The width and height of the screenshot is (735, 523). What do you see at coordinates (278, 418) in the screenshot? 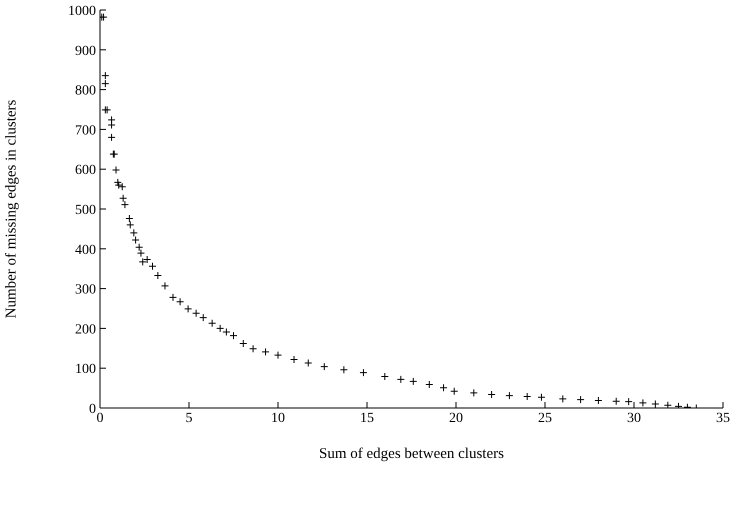
I see `x-tick-label: 10` at bounding box center [278, 418].